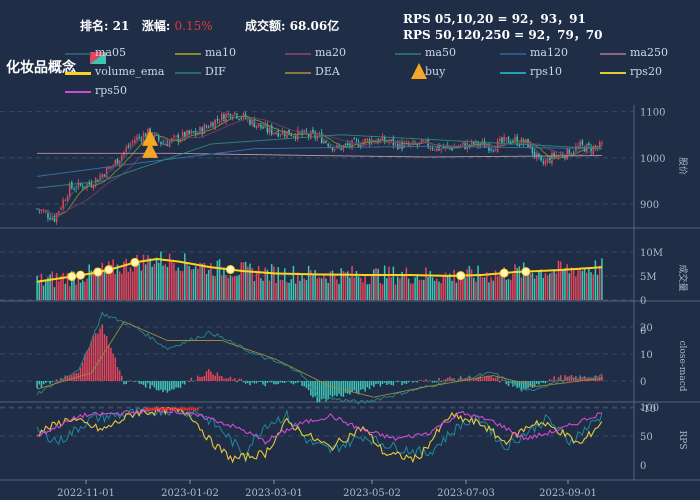  Describe the element at coordinates (513, 54) in the screenshot. I see `legend-swatch-ma120` at that location.